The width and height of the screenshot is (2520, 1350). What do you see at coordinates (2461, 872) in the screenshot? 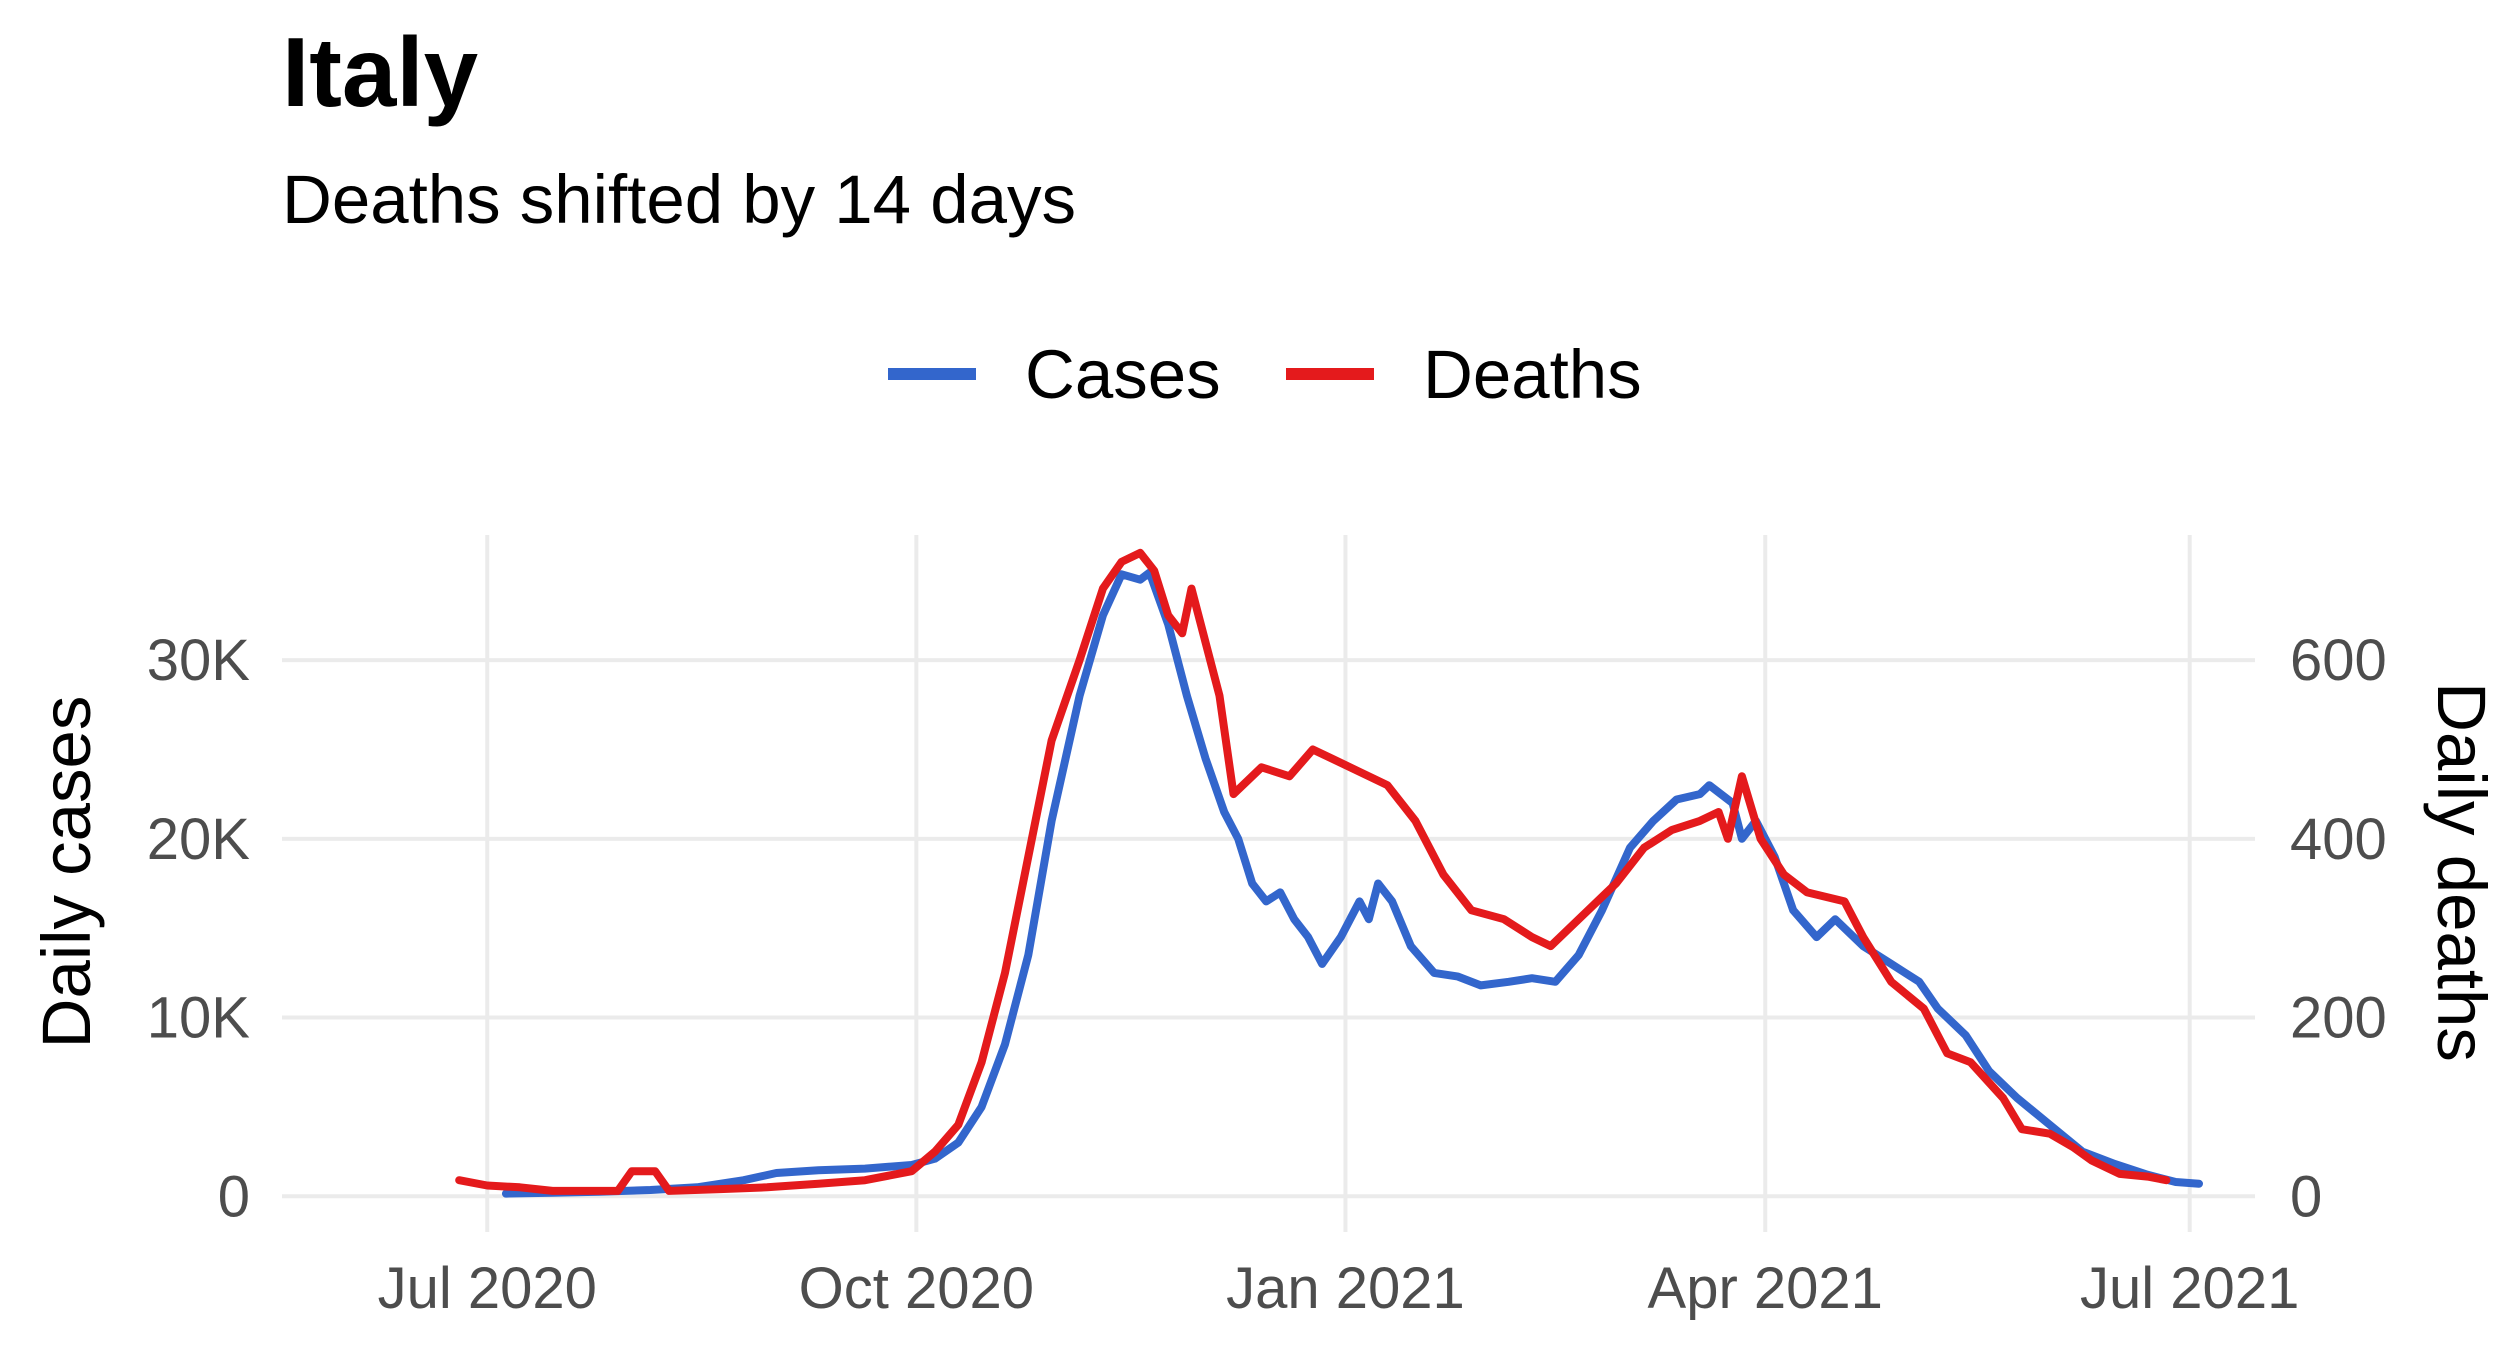
I see `y2-axis-title: Daily deaths` at bounding box center [2461, 872].